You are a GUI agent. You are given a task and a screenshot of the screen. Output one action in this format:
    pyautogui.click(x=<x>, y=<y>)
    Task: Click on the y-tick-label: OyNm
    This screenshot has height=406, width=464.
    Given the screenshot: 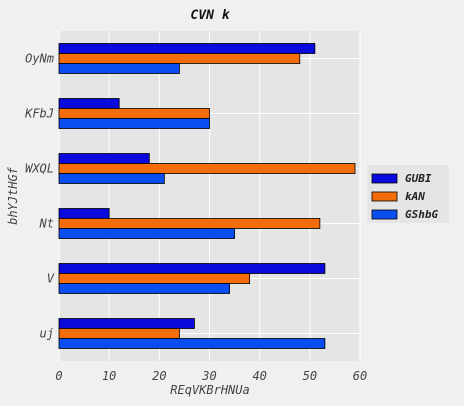 What is the action you would take?
    pyautogui.click(x=39, y=59)
    